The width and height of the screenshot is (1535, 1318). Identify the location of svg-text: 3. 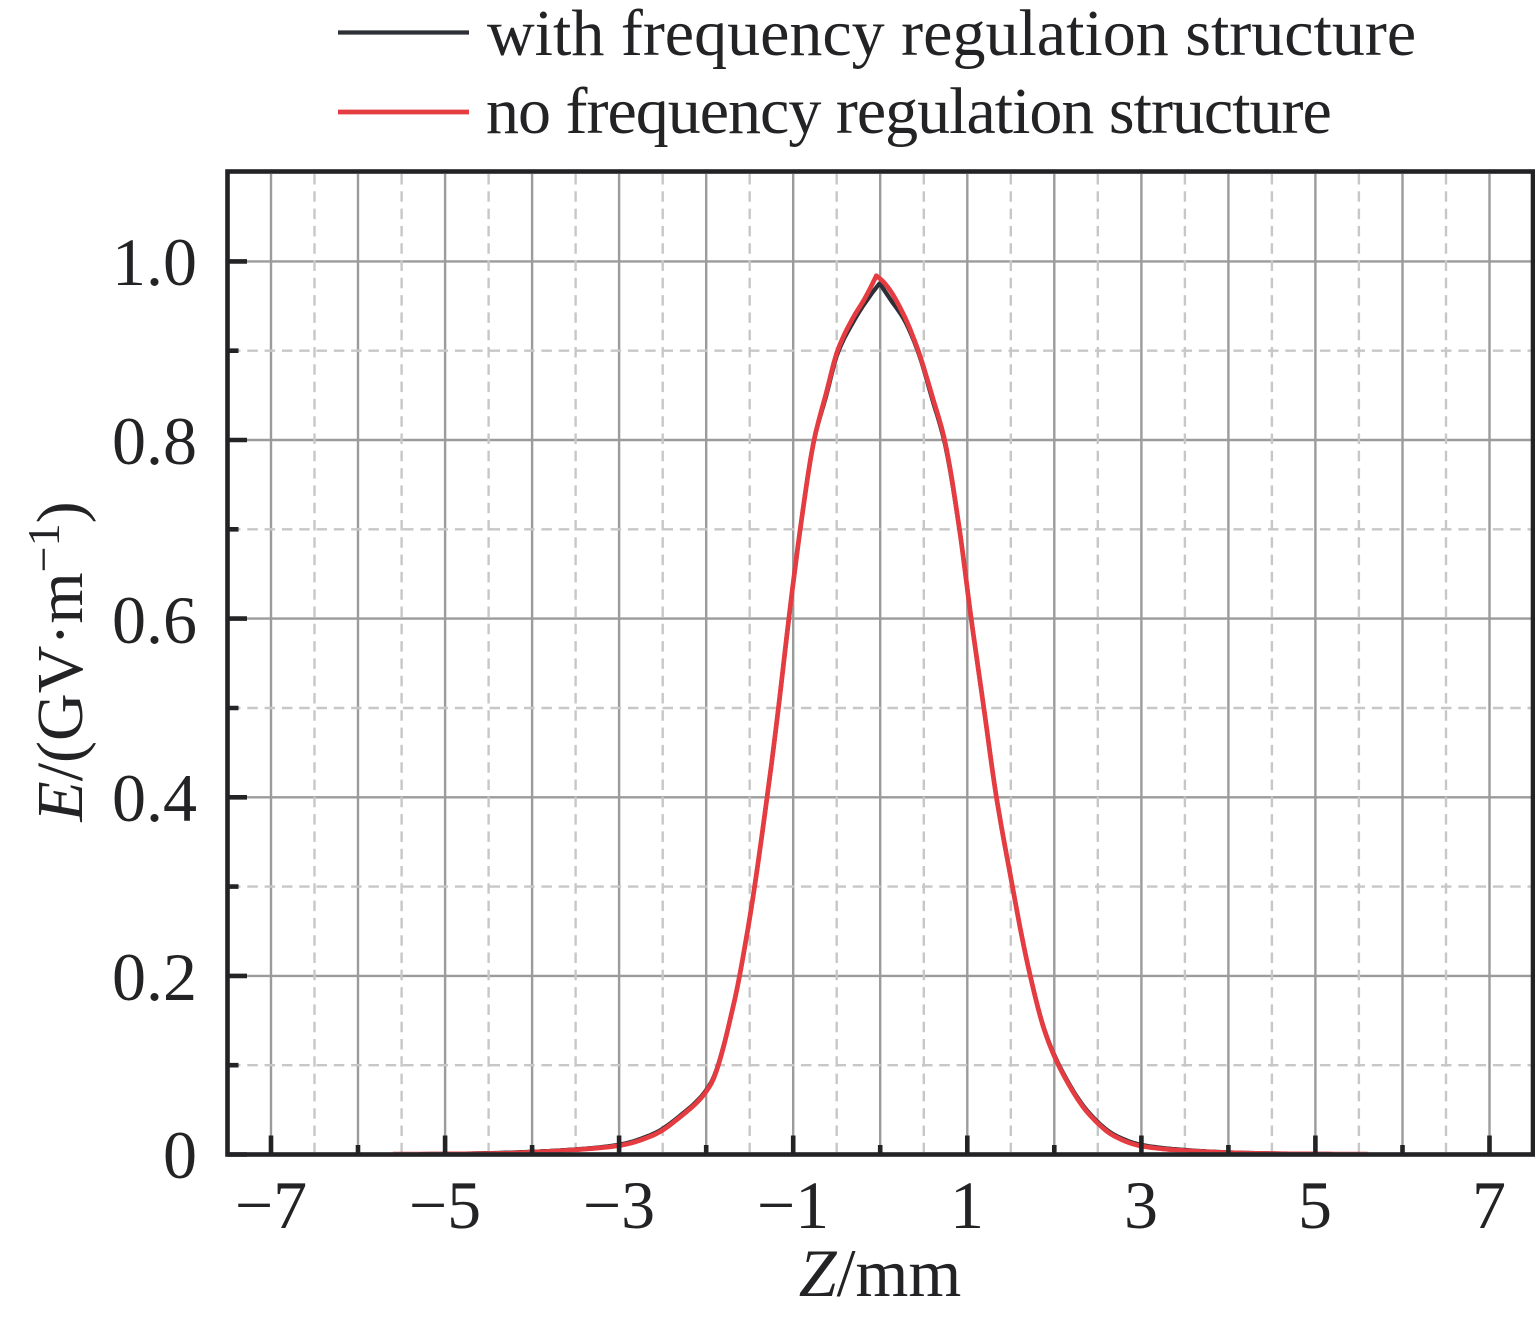
(1141, 1205).